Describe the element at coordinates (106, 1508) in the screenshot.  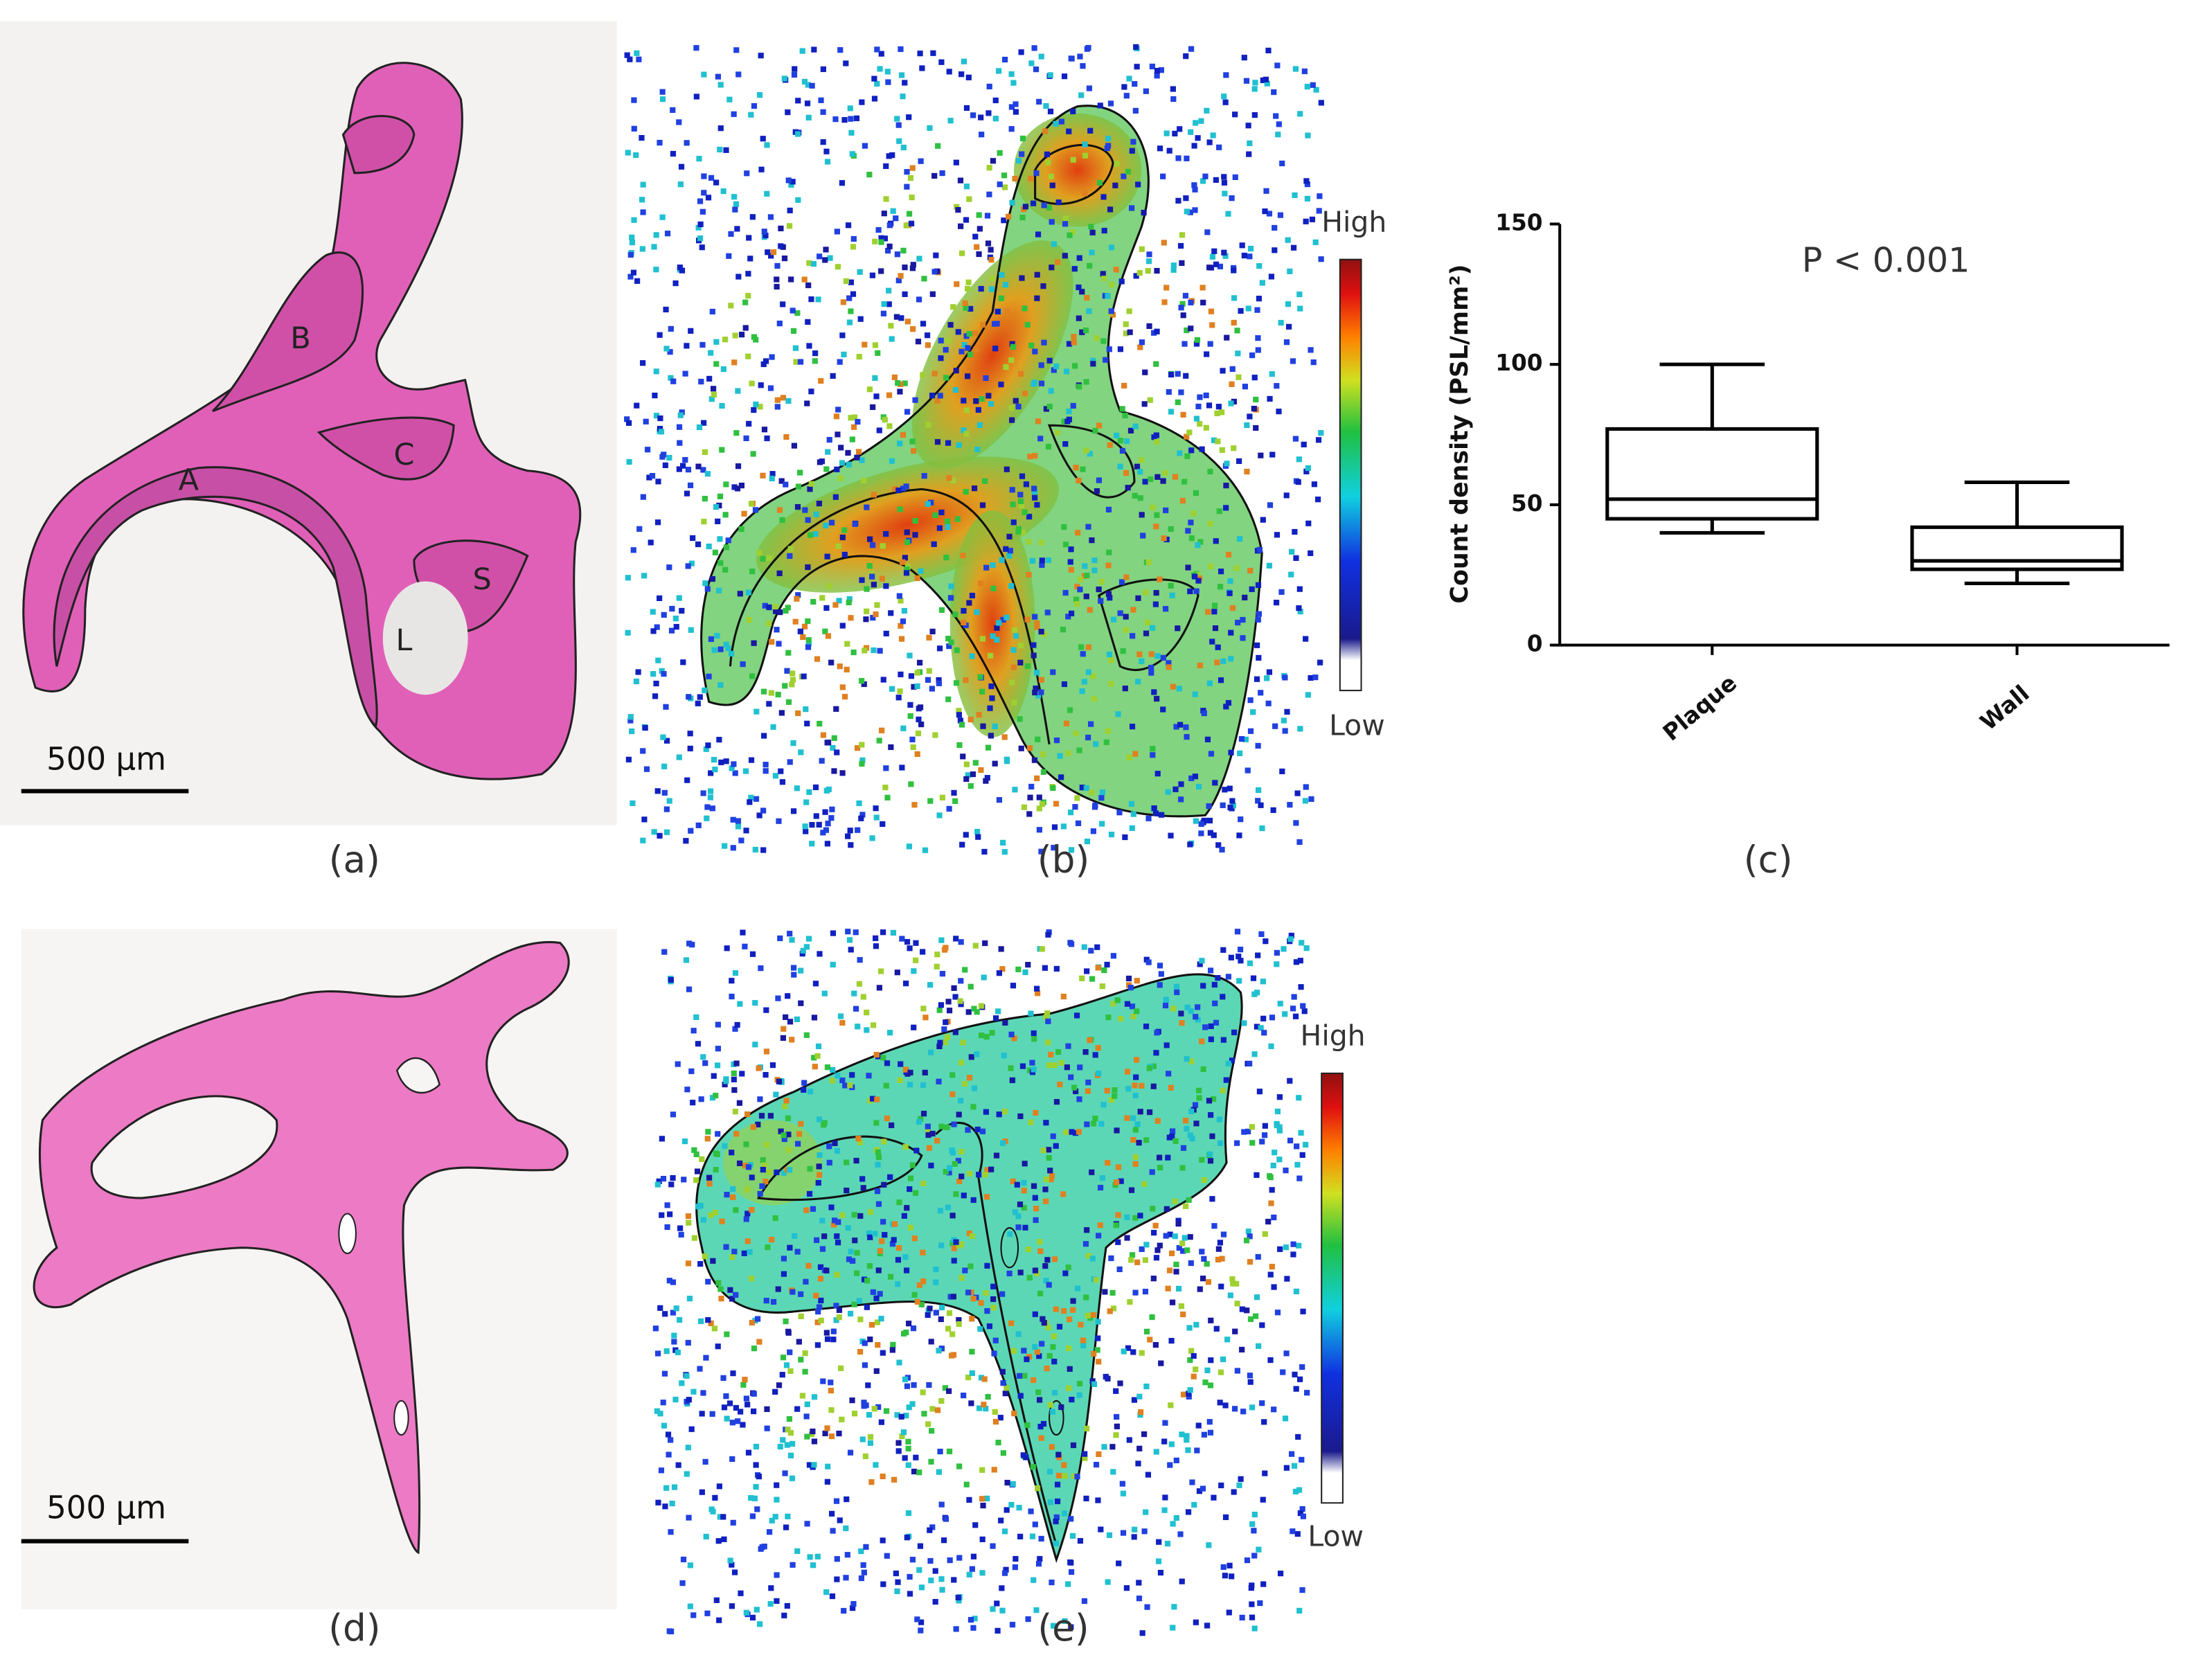
I see `scale-bar-label: 500 µm` at that location.